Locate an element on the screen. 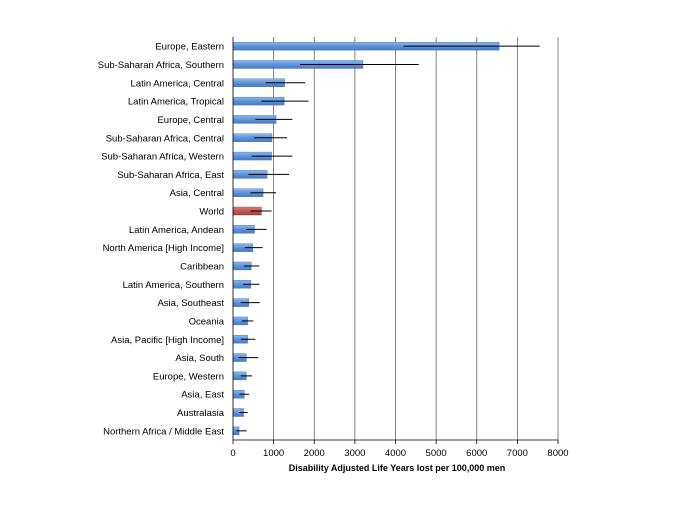  x-tick-label: 0 is located at coordinates (232, 453).